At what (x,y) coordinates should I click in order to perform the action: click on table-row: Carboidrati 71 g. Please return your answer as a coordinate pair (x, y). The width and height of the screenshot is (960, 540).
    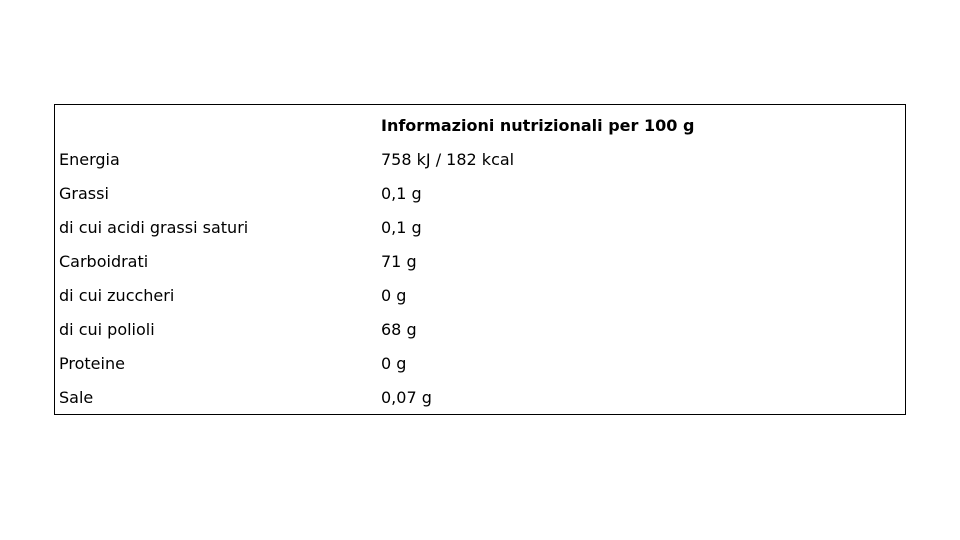
    Looking at the image, I should click on (480, 262).